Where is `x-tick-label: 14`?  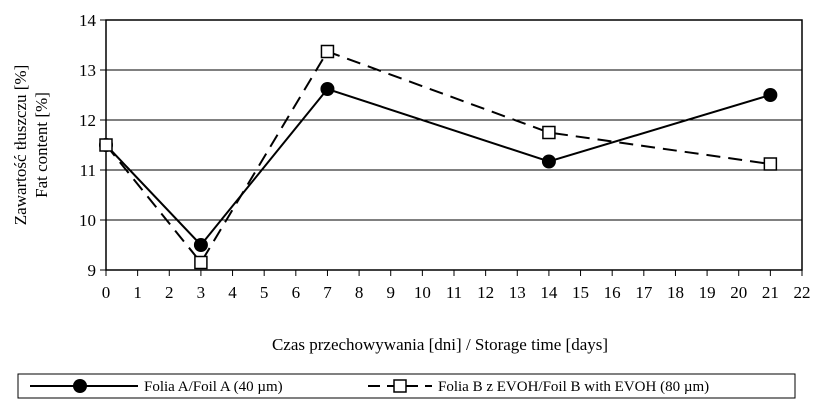
x-tick-label: 14 is located at coordinates (549, 292).